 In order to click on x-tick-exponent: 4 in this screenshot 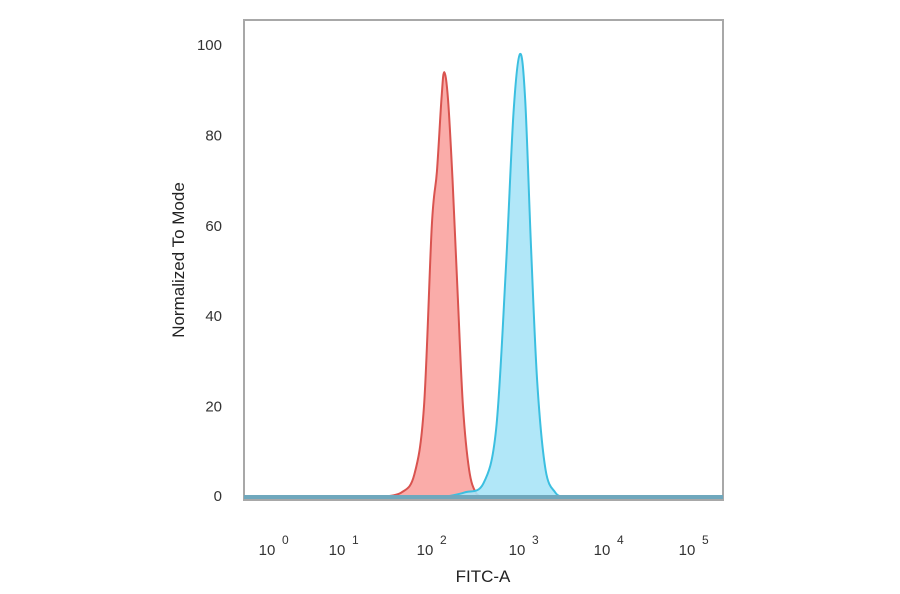, I will do `click(620, 540)`.